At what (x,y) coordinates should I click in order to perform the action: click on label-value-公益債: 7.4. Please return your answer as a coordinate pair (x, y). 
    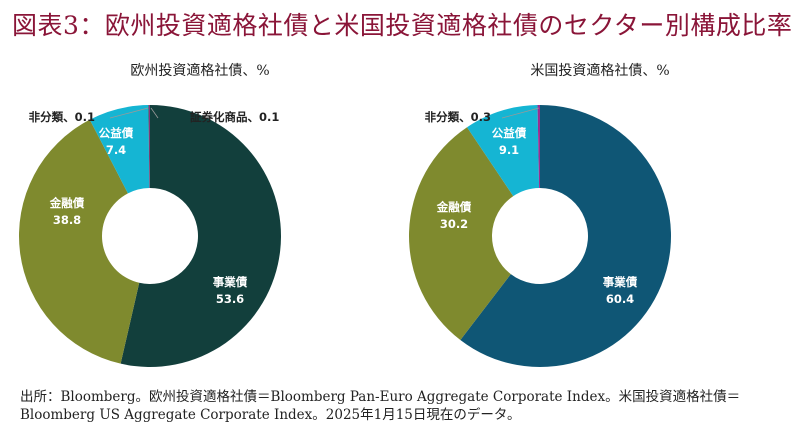
    Looking at the image, I should click on (116, 150).